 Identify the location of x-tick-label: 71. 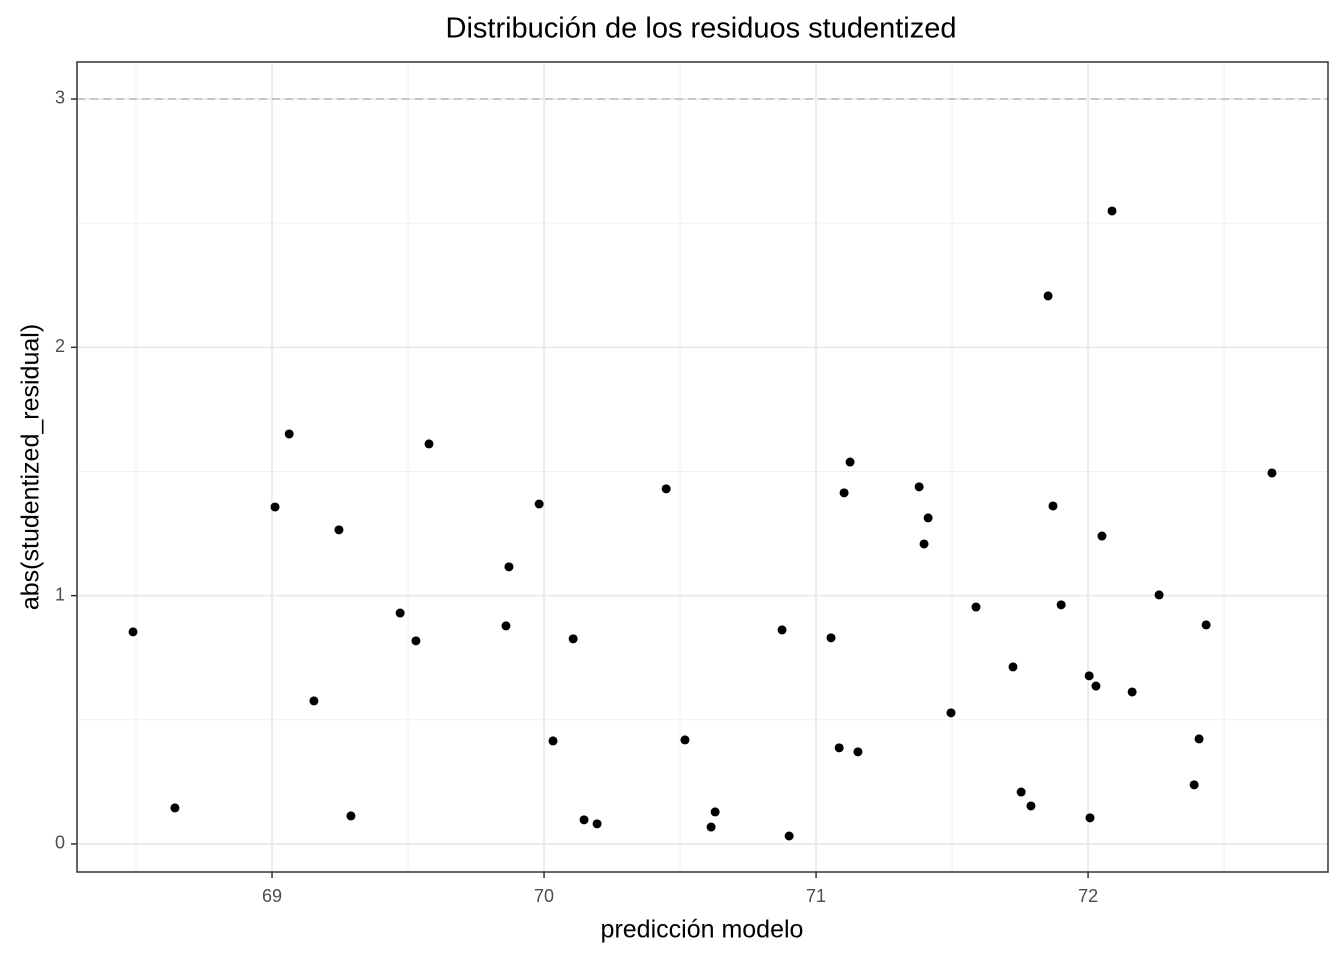
(816, 896).